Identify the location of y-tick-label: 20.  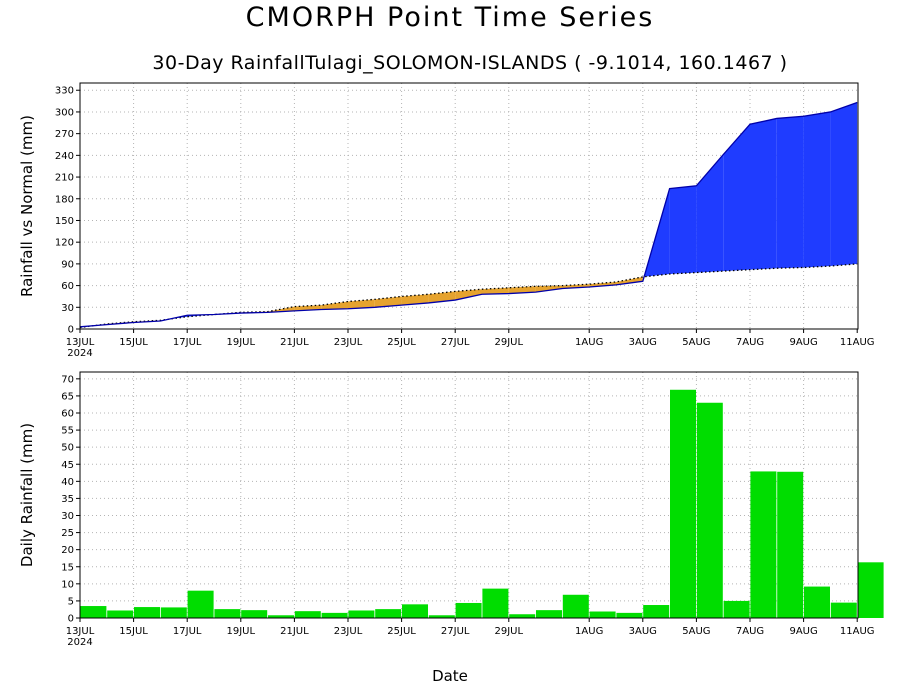
(67, 550).